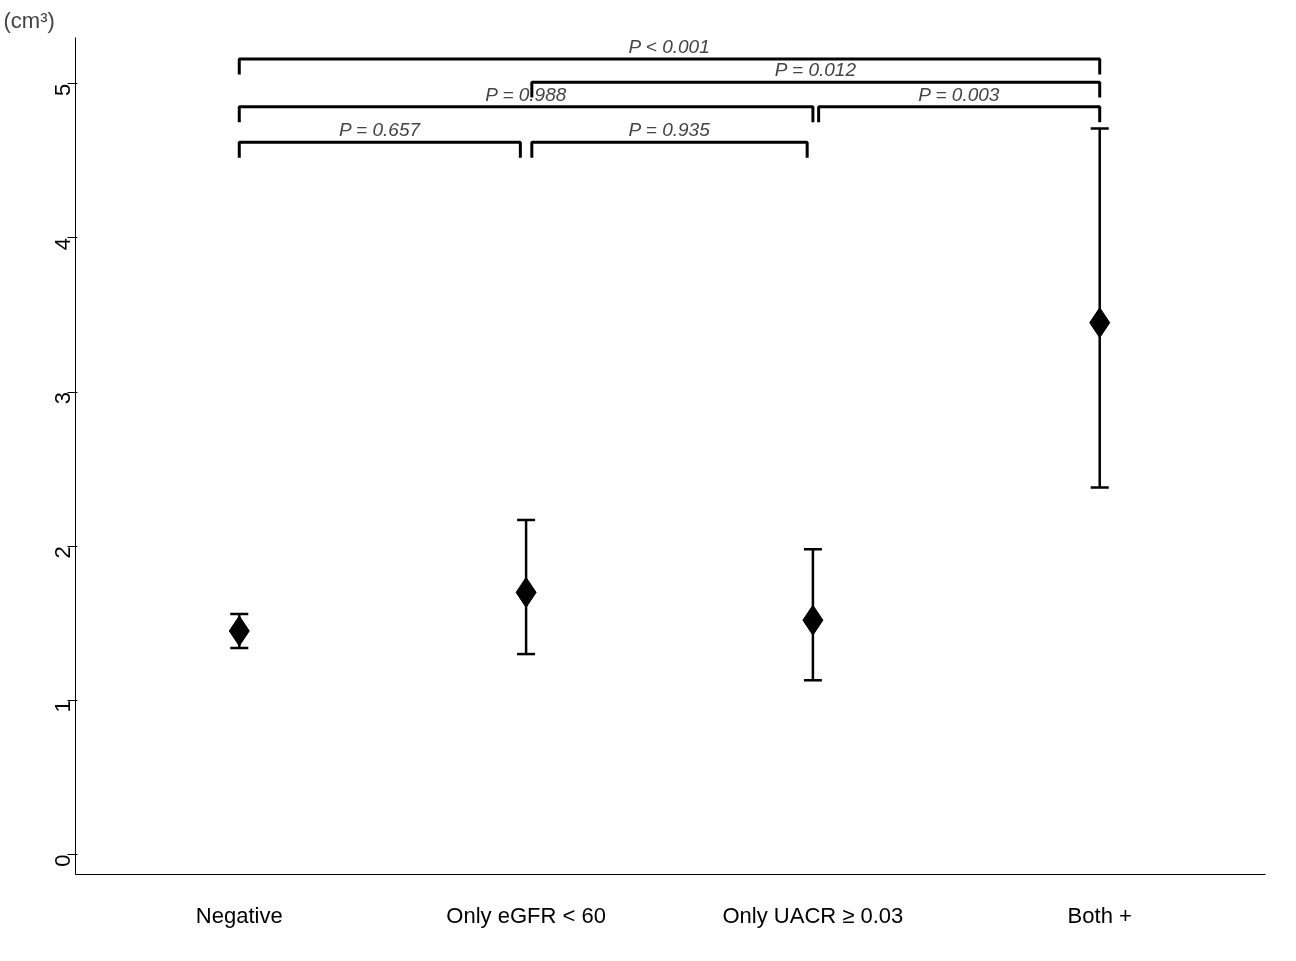 Image resolution: width=1296 pixels, height=961 pixels. What do you see at coordinates (526, 94) in the screenshot?
I see `annotation: P = 0.988` at bounding box center [526, 94].